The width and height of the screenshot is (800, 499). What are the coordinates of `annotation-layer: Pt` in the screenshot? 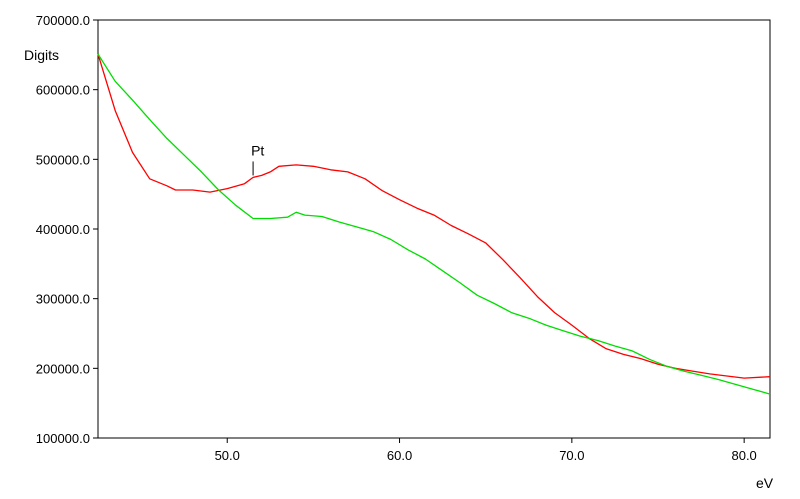 It's located at (257, 159).